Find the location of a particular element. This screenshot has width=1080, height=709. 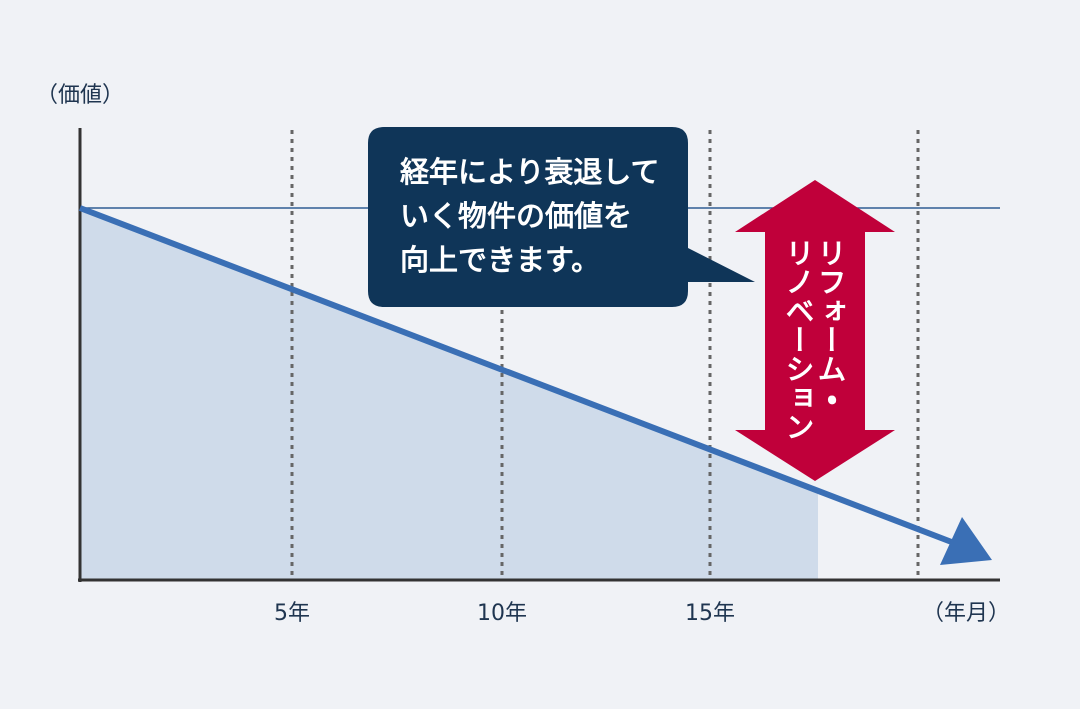

callout-bubble is located at coordinates (561, 217).